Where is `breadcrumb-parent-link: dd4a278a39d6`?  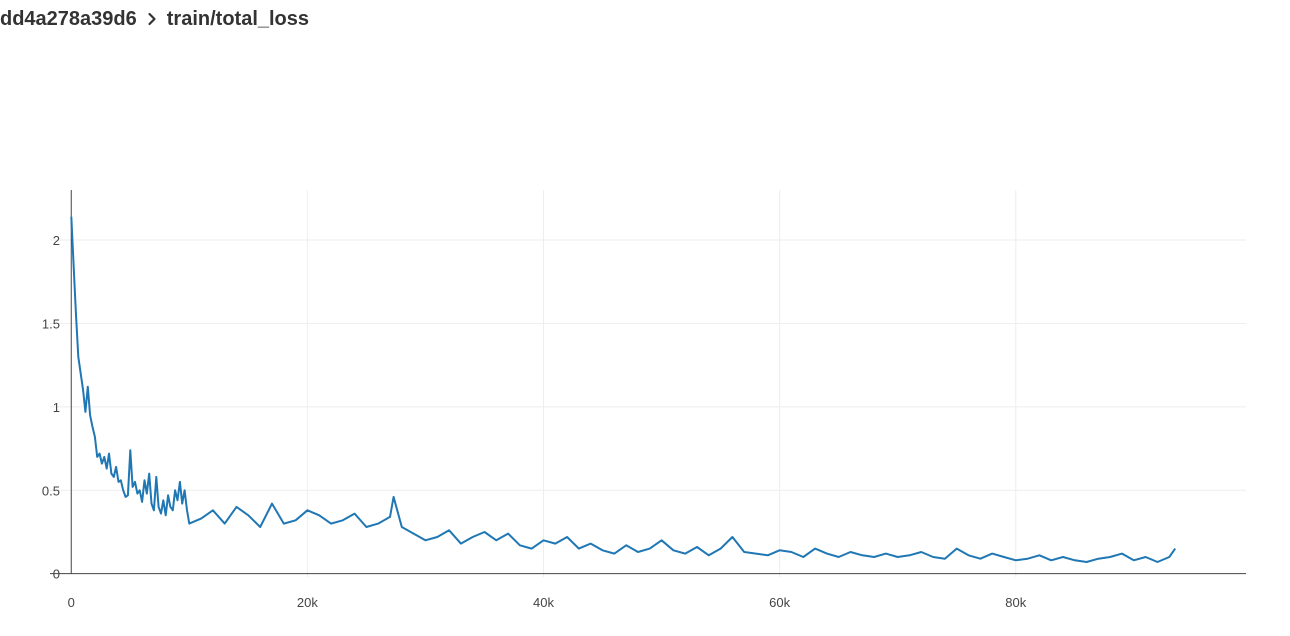
breadcrumb-parent-link: dd4a278a39d6 is located at coordinates (68, 18).